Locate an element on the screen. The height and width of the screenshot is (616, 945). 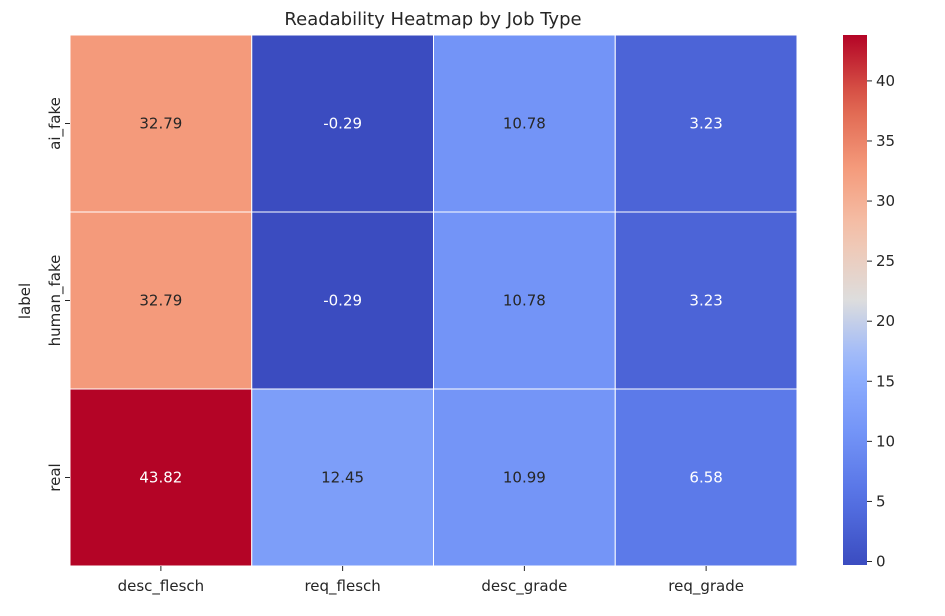
cell-value-label: 43.82 is located at coordinates (160, 478).